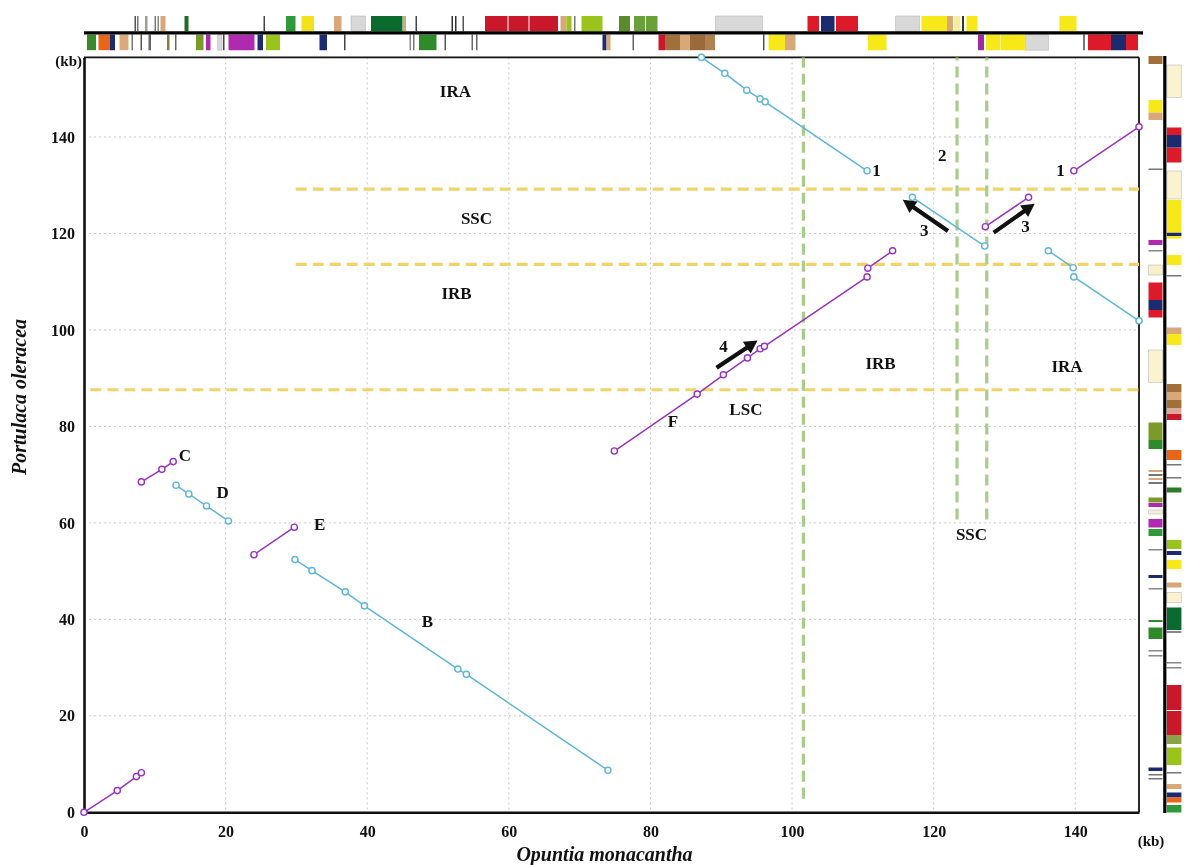 This screenshot has height=865, width=1192. Describe the element at coordinates (604, 854) in the screenshot. I see `x-axis-title: Opuntia monacantha` at that location.